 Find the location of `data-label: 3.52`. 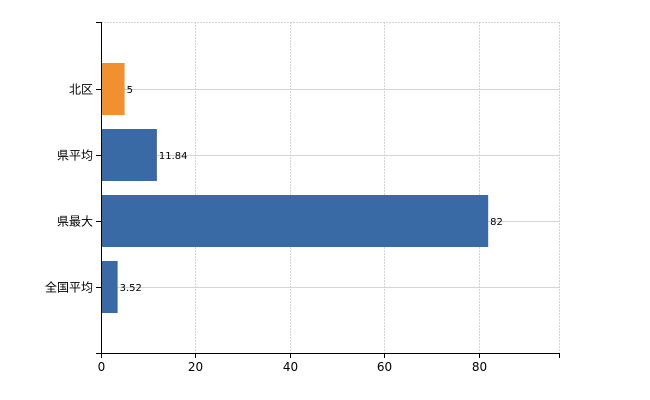

data-label: 3.52 is located at coordinates (131, 288).